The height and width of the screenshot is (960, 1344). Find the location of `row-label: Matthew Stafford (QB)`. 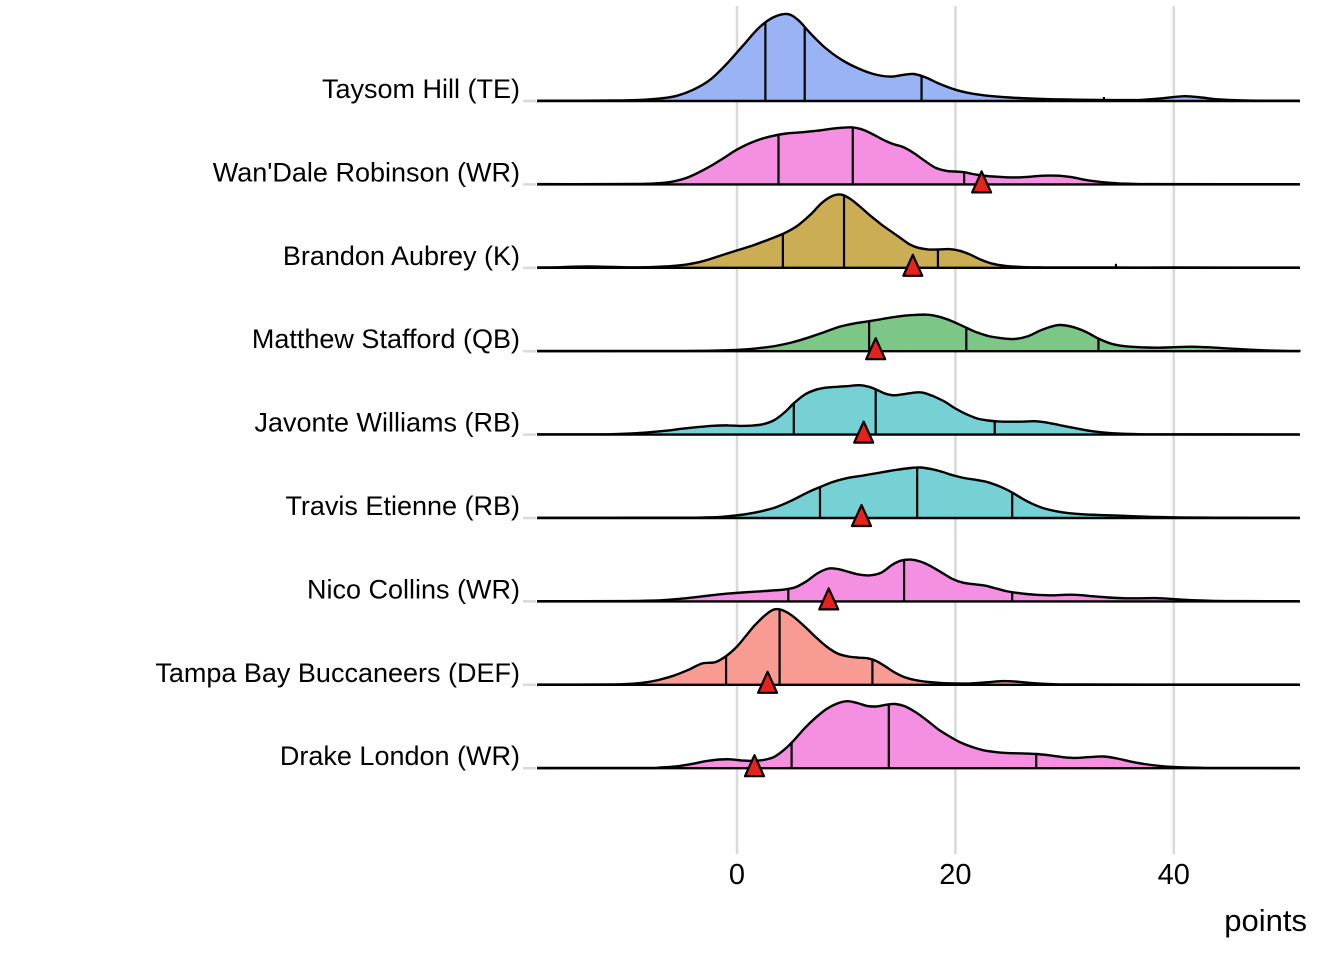

row-label: Matthew Stafford (QB) is located at coordinates (386, 339).